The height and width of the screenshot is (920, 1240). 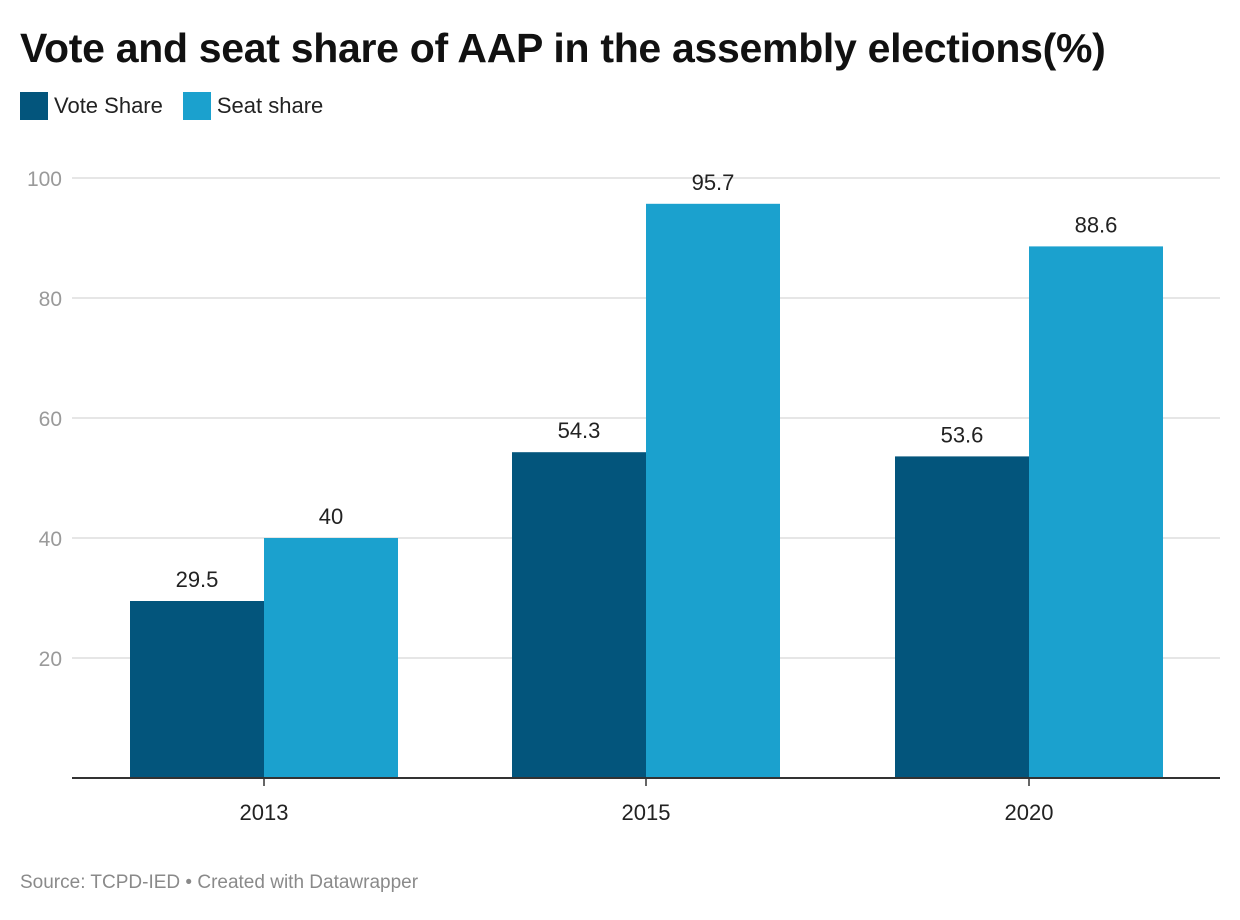 I want to click on bar-seat-share-2015, so click(x=713, y=491).